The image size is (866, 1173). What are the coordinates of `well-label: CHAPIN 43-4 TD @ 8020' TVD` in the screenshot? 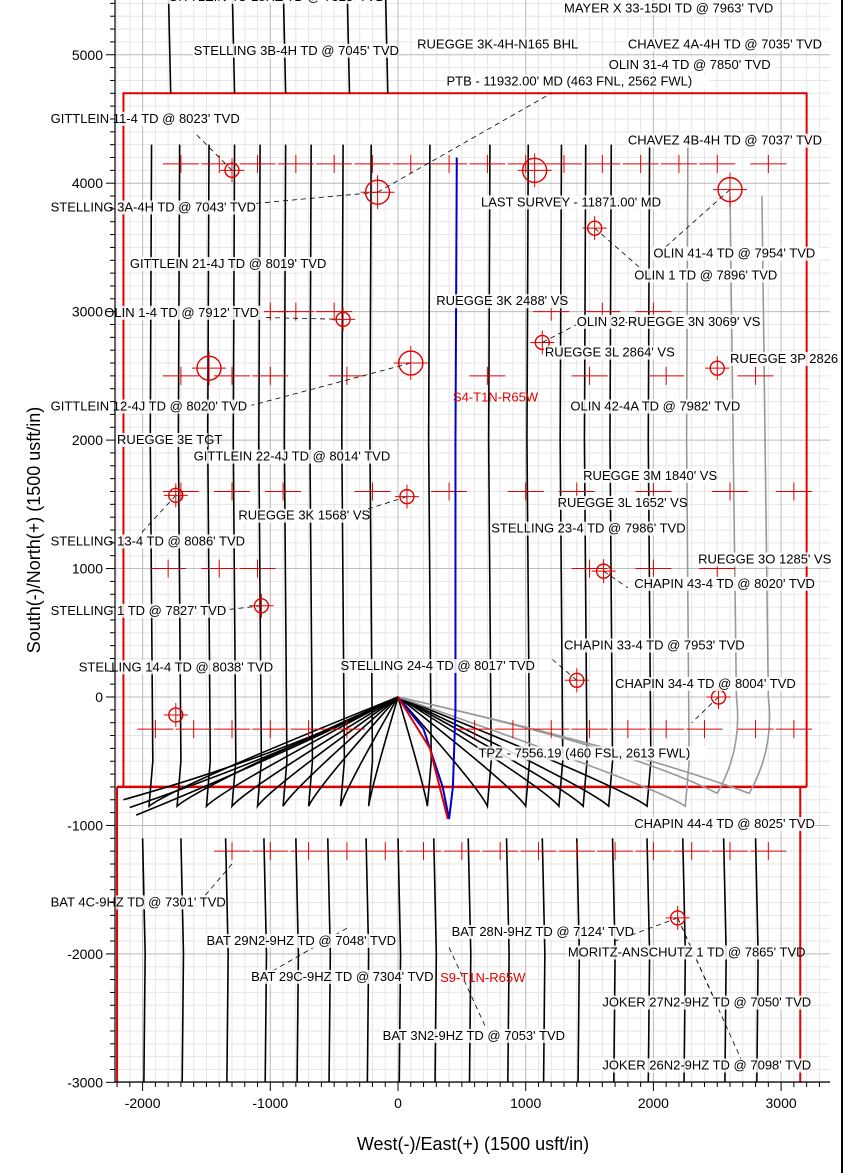 It's located at (724, 583).